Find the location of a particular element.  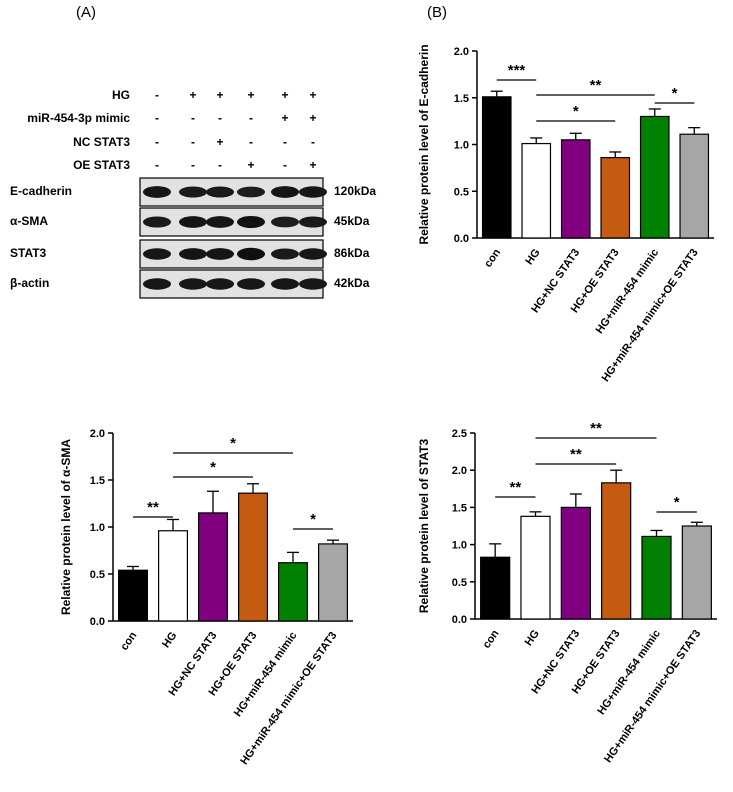

band-label: STAT3 is located at coordinates (28, 253).